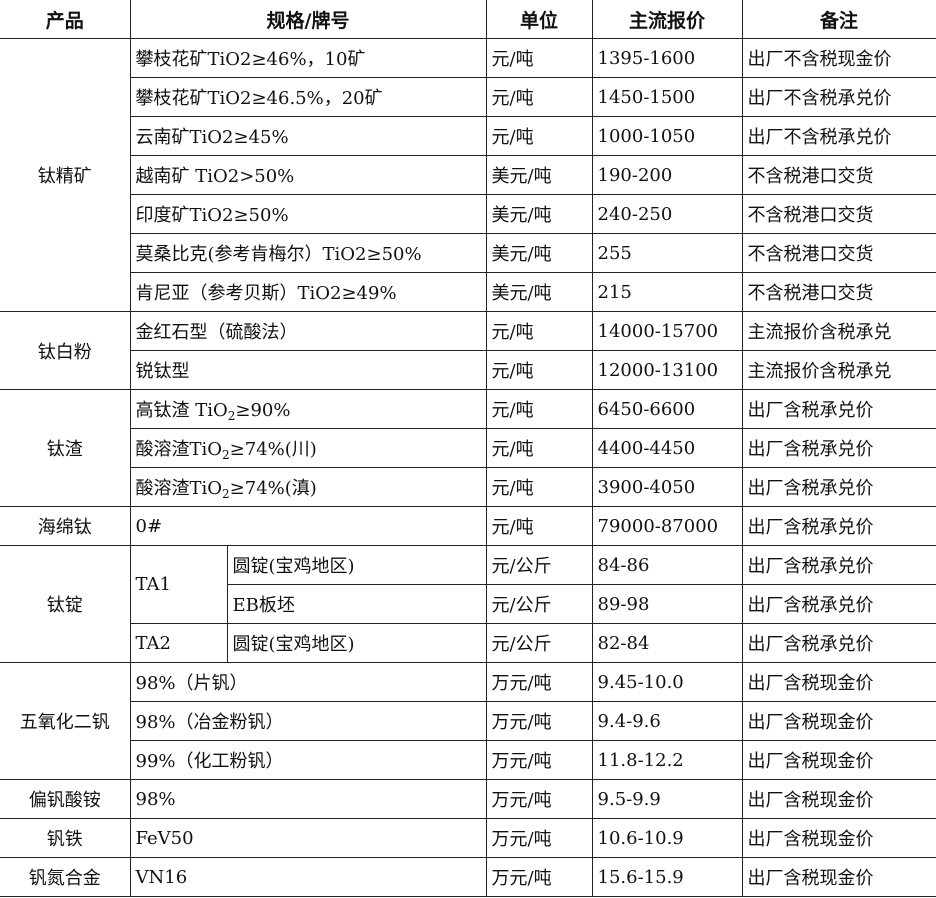 This screenshot has height=898, width=936. Describe the element at coordinates (667, 799) in the screenshot. I see `price-cell: 9.5-9.9` at that location.